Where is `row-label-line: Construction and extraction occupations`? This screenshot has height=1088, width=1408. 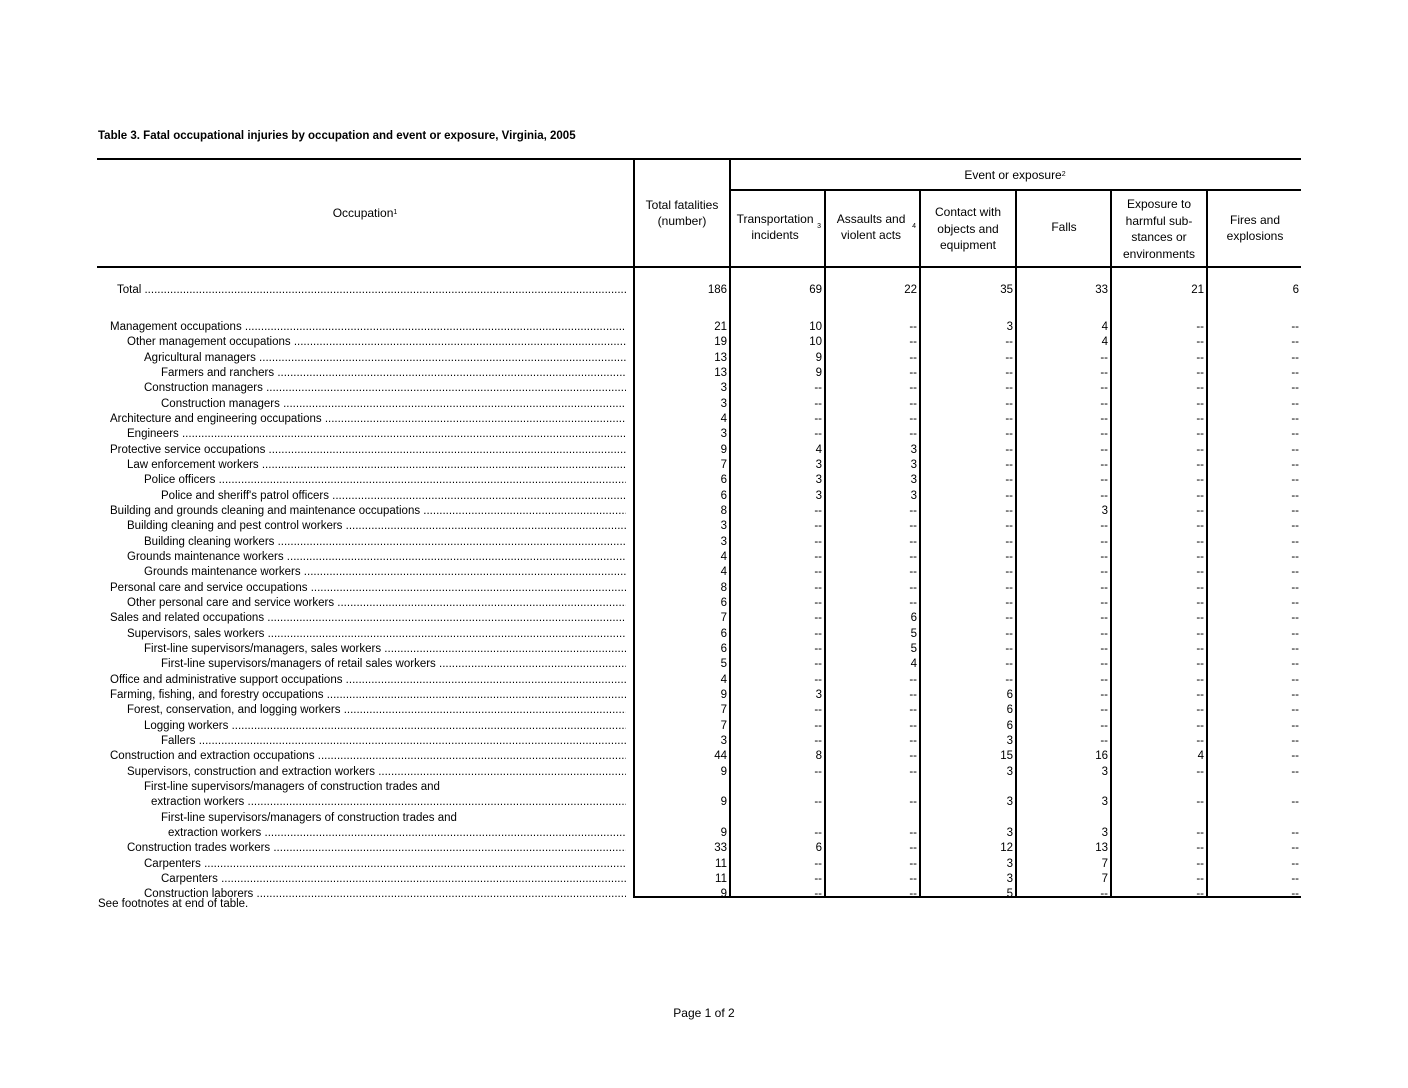
row-label-line: Construction and extraction occupations is located at coordinates (368, 756).